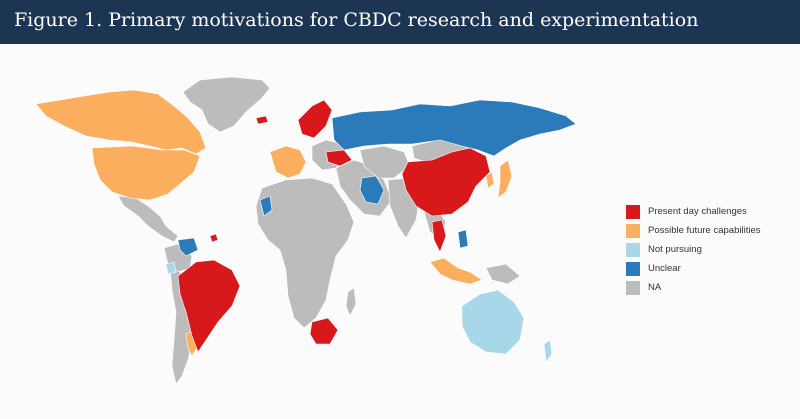 This screenshot has height=419, width=800. Describe the element at coordinates (262, 120) in the screenshot. I see `iceland-region` at that location.